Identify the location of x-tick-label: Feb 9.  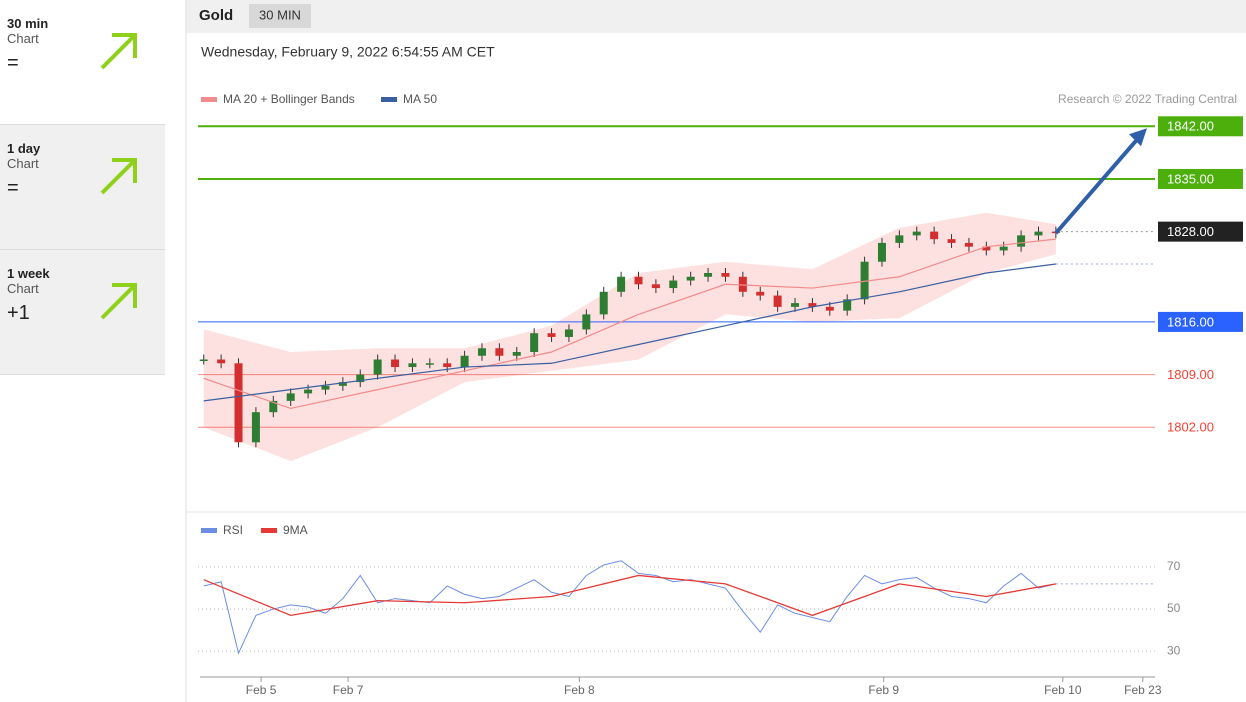
(883, 690).